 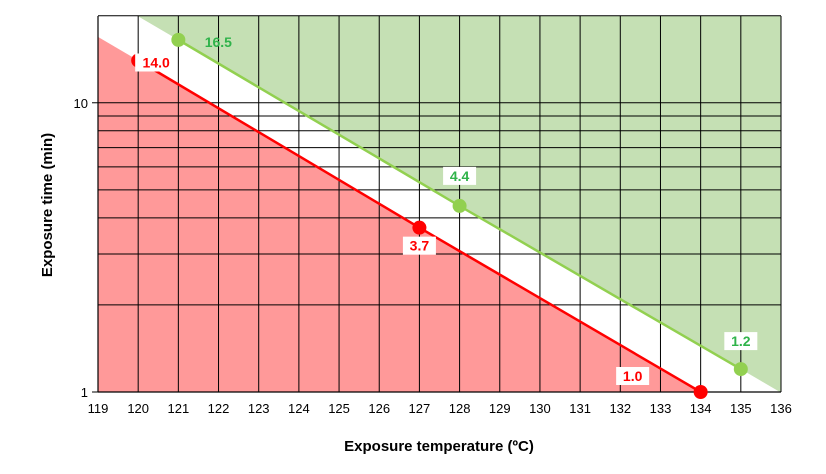 What do you see at coordinates (439, 446) in the screenshot?
I see `x-axis-title: Exposure temperature (ºC)` at bounding box center [439, 446].